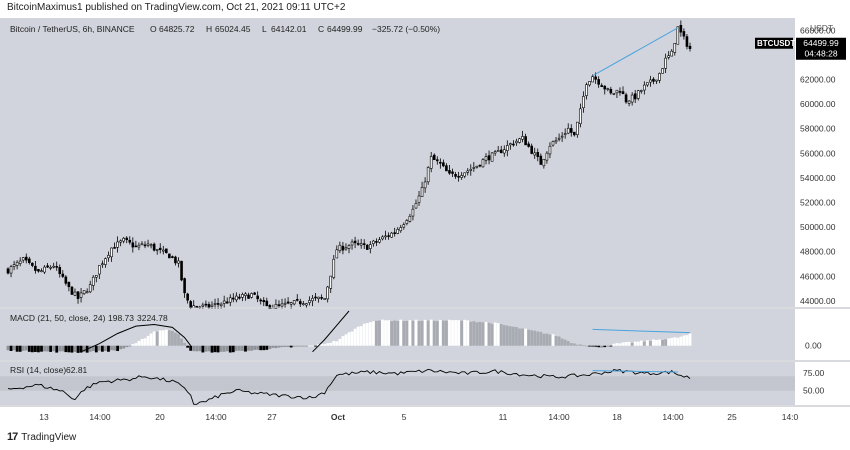 Image resolution: width=850 pixels, height=450 pixels. What do you see at coordinates (72, 29) in the screenshot?
I see `chart-title: Bitcoin / TetherUS, 6h, BINANCE` at bounding box center [72, 29].